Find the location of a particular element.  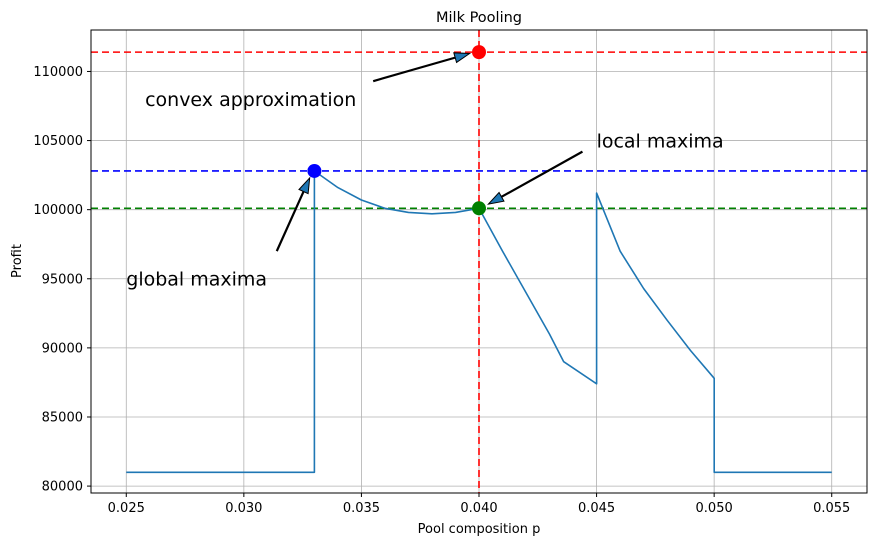

y-axis-ticks: 80000 85000 90000 95000 100000 105000 110000 is located at coordinates (62, 280).